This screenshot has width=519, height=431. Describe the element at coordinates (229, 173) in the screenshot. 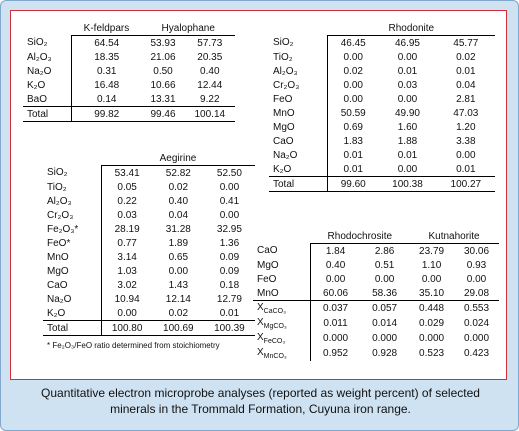

I see `value-cell: 52.50` at that location.